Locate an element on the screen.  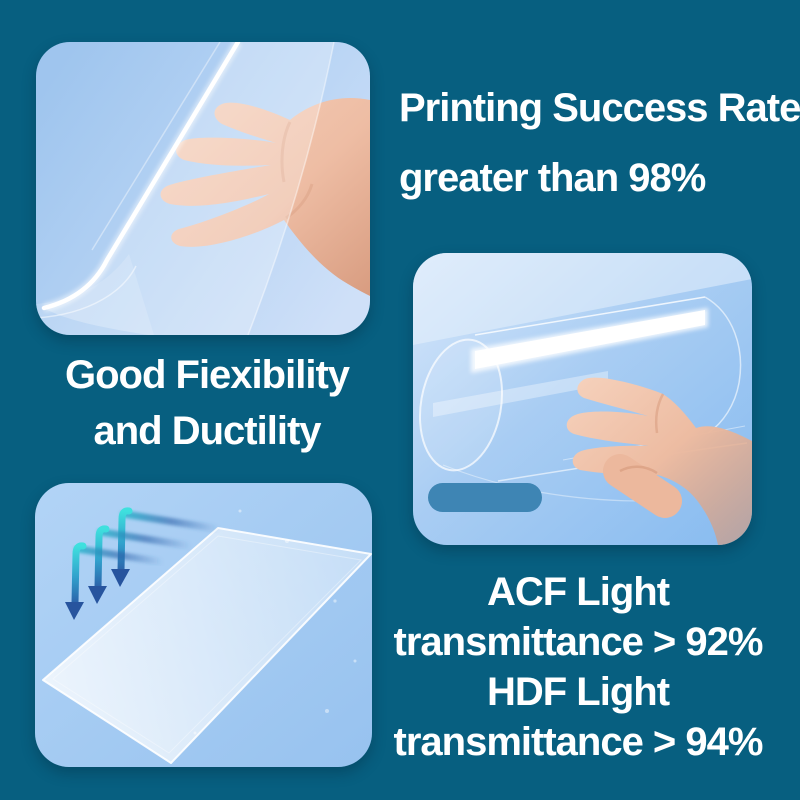
photo-film-sheet is located at coordinates (203, 625).